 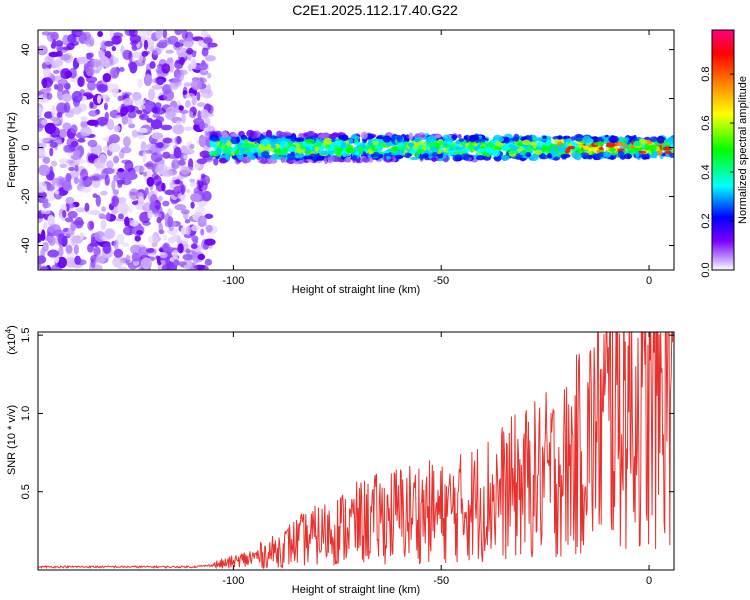 What do you see at coordinates (26, 98) in the screenshot?
I see `spectrogram-y-tick-label: 20` at bounding box center [26, 98].